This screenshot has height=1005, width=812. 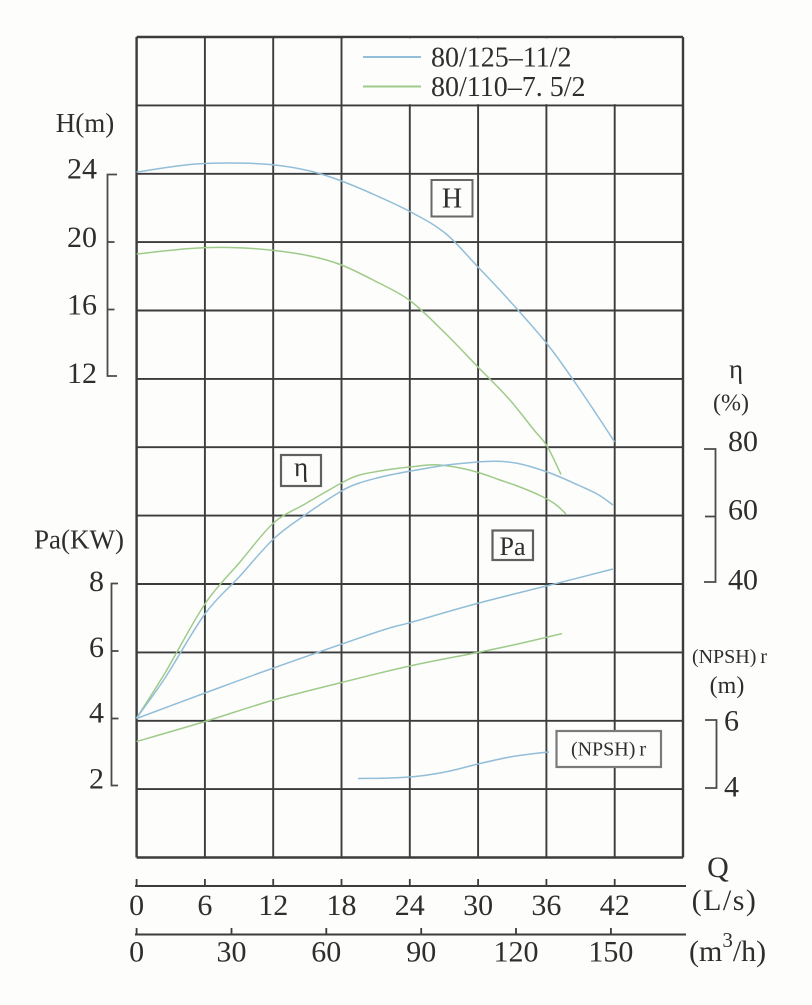 What do you see at coordinates (743, 441) in the screenshot?
I see `svg-text: 80` at bounding box center [743, 441].